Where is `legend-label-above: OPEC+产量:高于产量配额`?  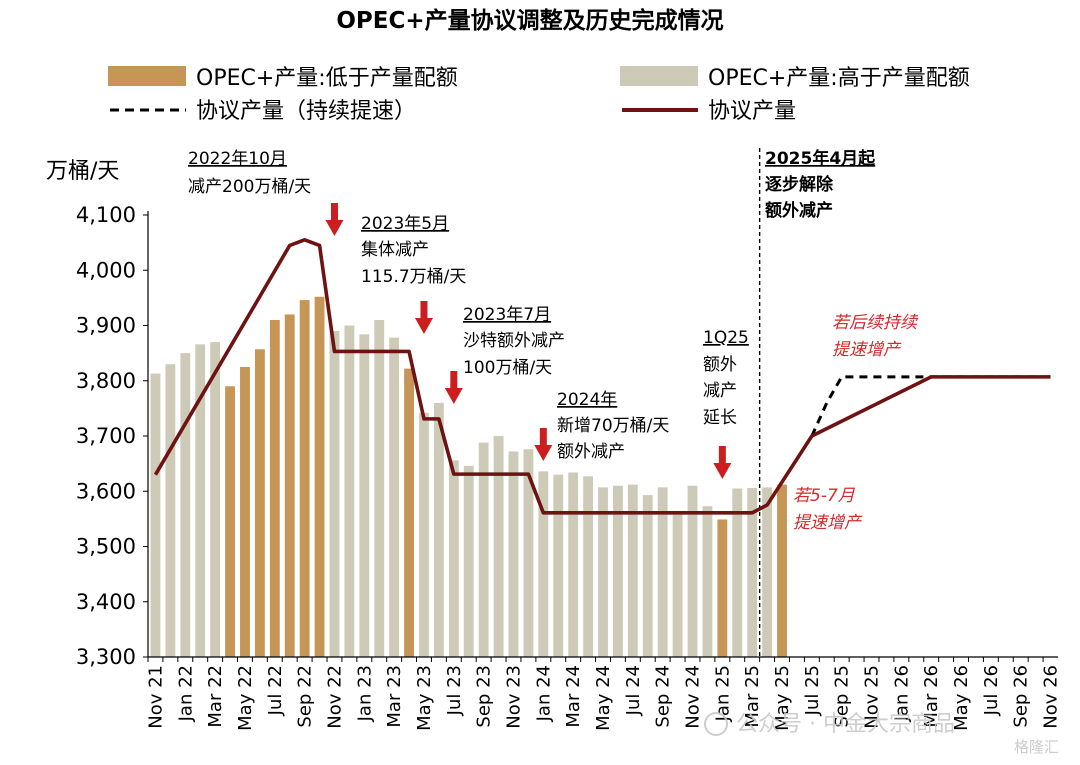 legend-label-above: OPEC+产量:高于产量配额 is located at coordinates (839, 78).